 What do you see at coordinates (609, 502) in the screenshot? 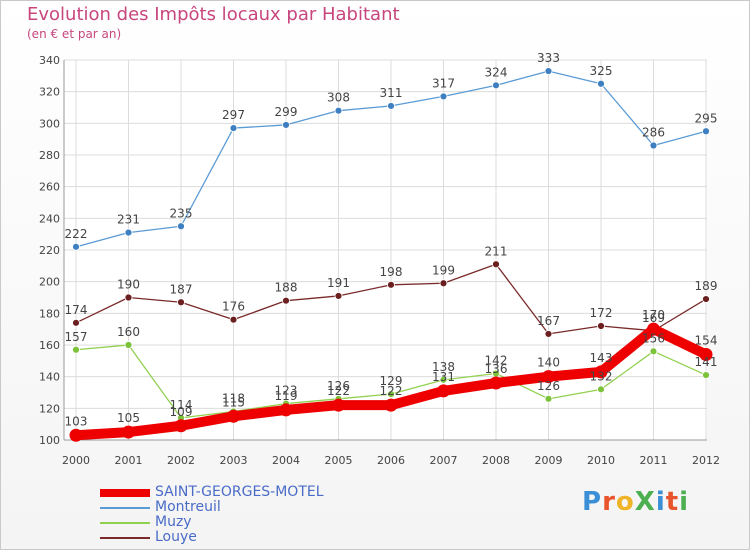
I see `logo-letter: r` at bounding box center [609, 502].